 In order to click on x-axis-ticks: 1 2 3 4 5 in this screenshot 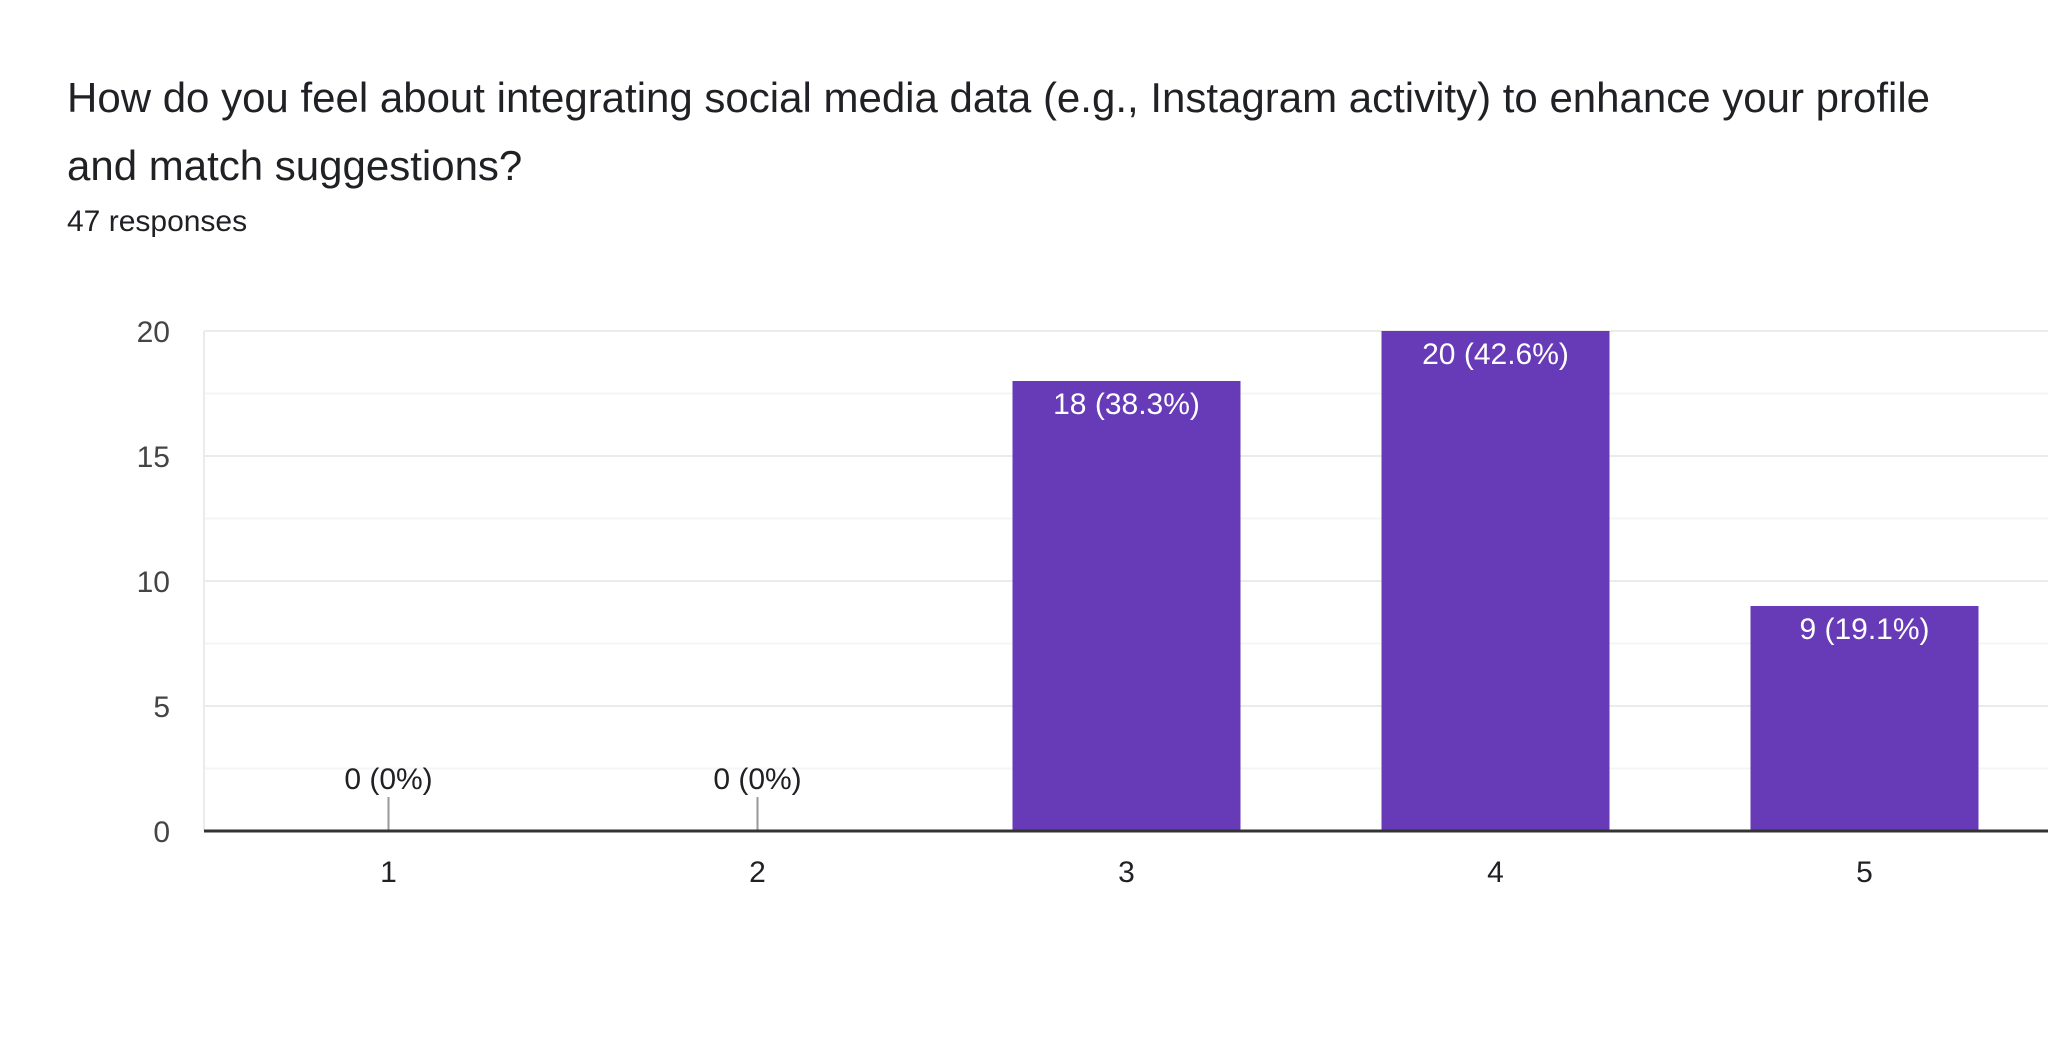, I will do `click(1126, 859)`.